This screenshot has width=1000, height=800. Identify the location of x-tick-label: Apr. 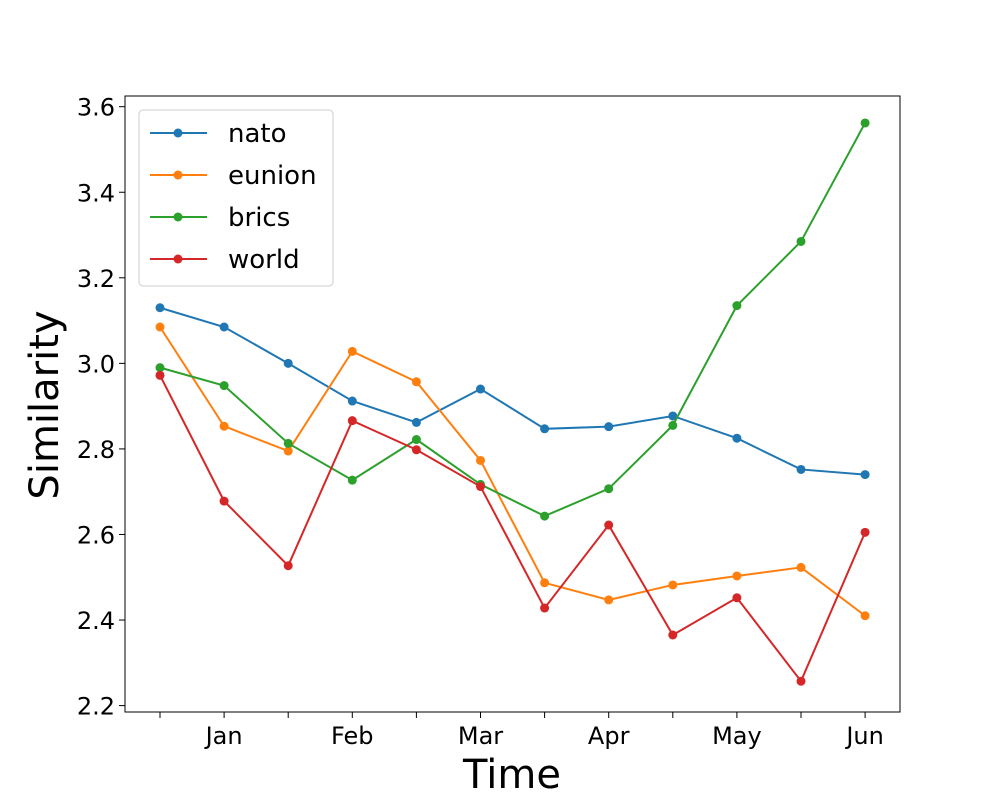
(609, 736).